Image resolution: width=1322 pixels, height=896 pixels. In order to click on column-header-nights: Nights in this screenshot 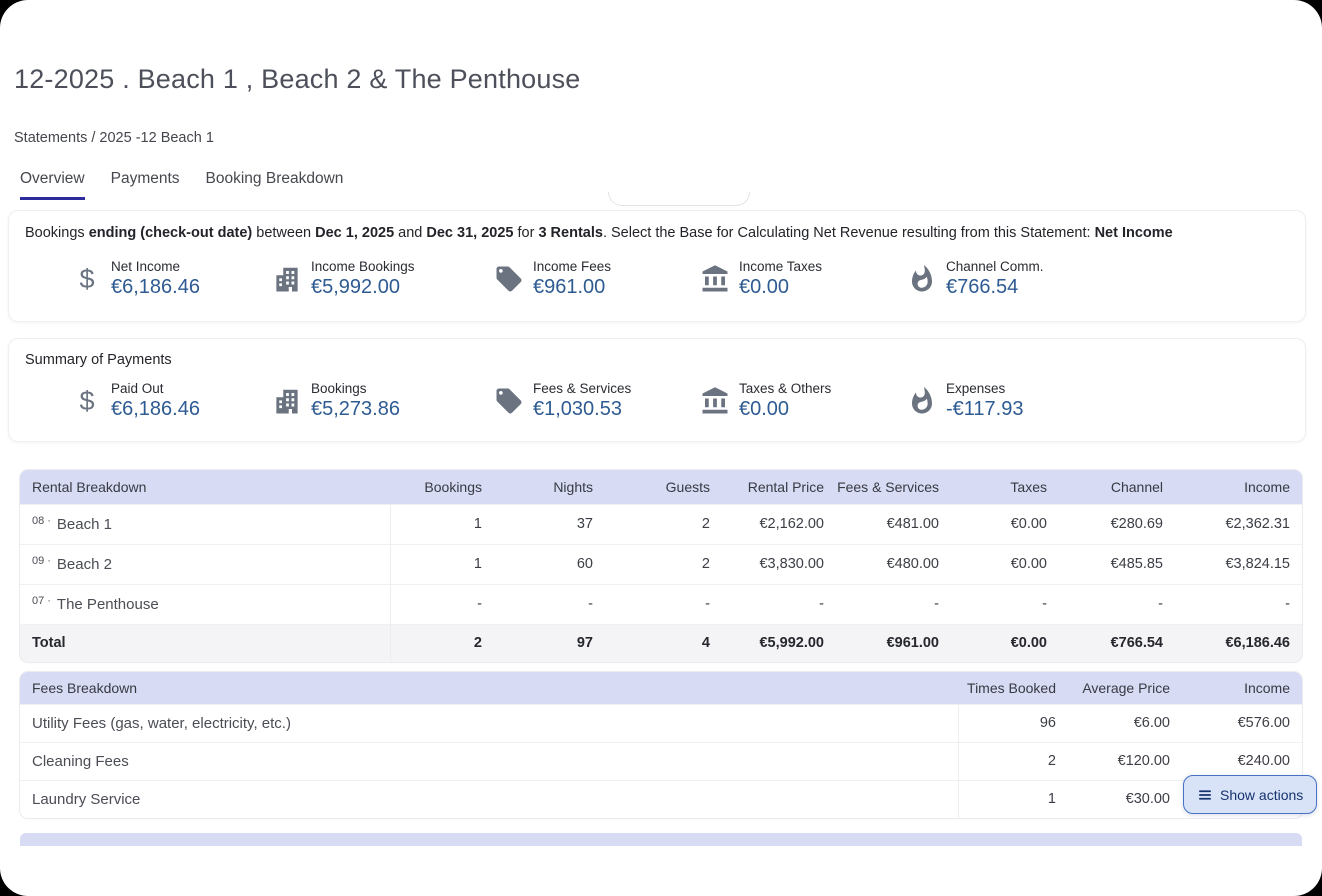, I will do `click(549, 487)`.